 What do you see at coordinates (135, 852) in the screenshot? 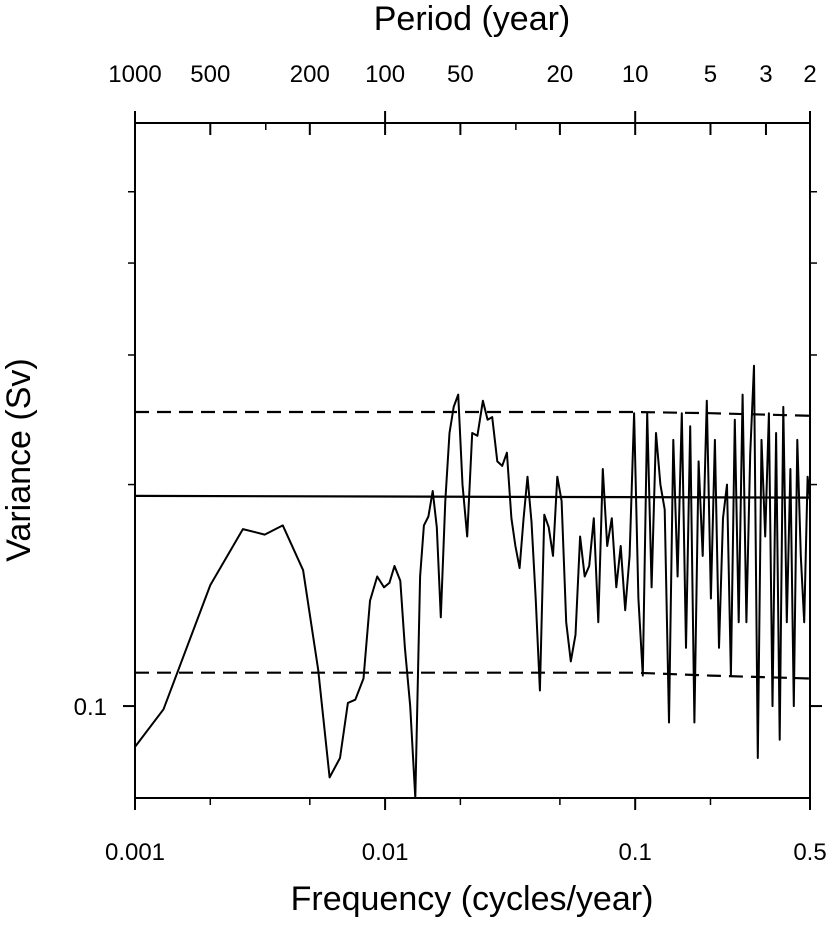
I see `x-tick-label: 0.001` at bounding box center [135, 852].